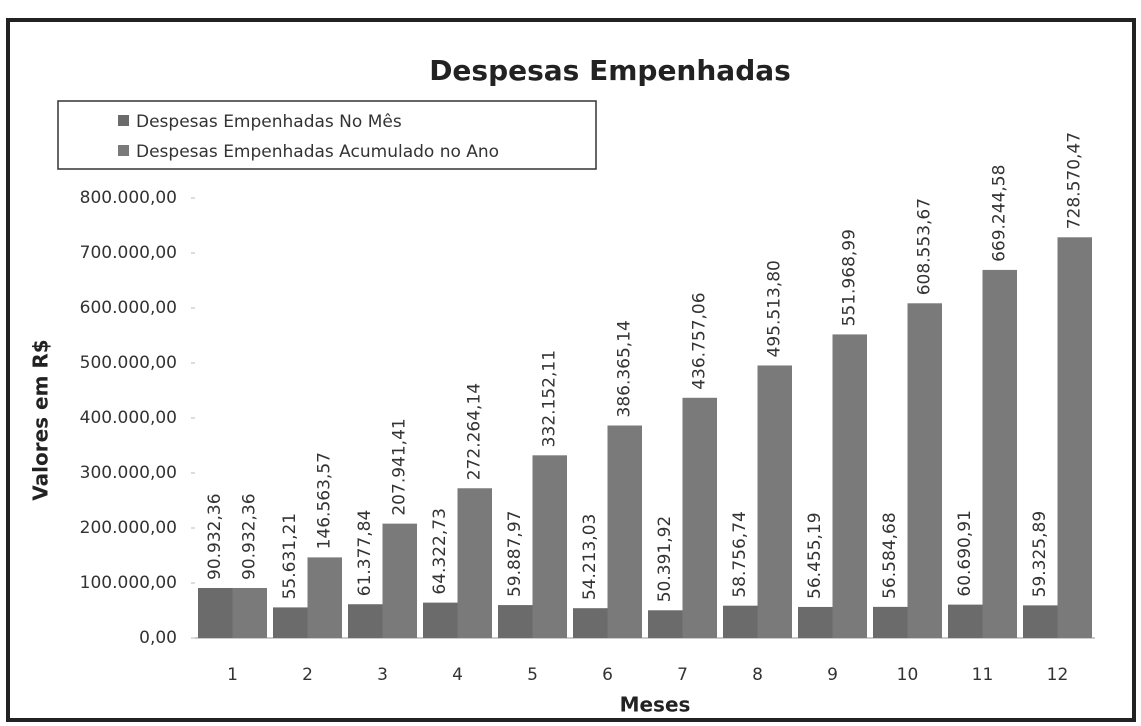 Image resolution: width=1141 pixels, height=726 pixels. Describe the element at coordinates (983, 675) in the screenshot. I see `x-tick-label: 11` at that location.